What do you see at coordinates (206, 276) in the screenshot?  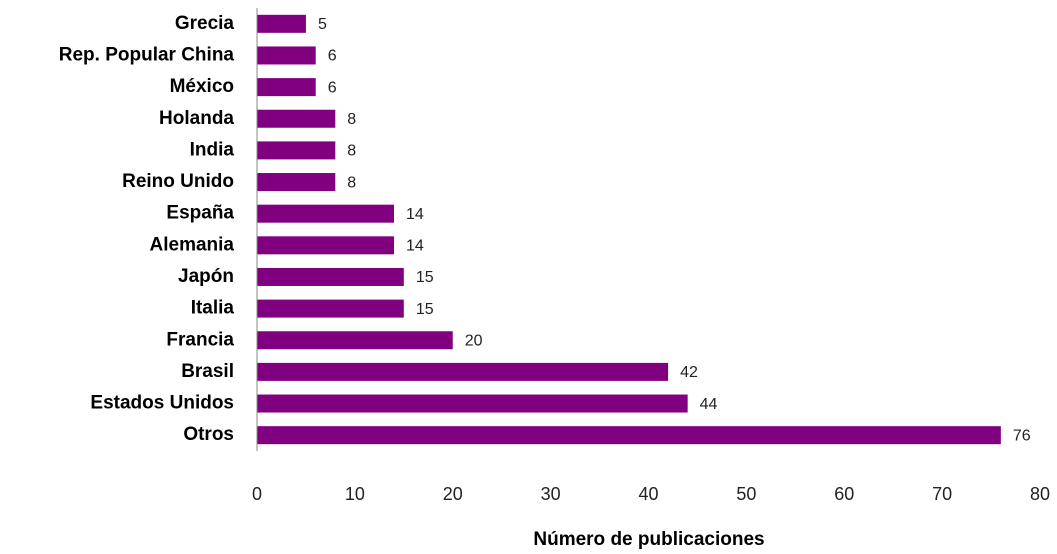 I see `y-tick-label: Japón` at bounding box center [206, 276].